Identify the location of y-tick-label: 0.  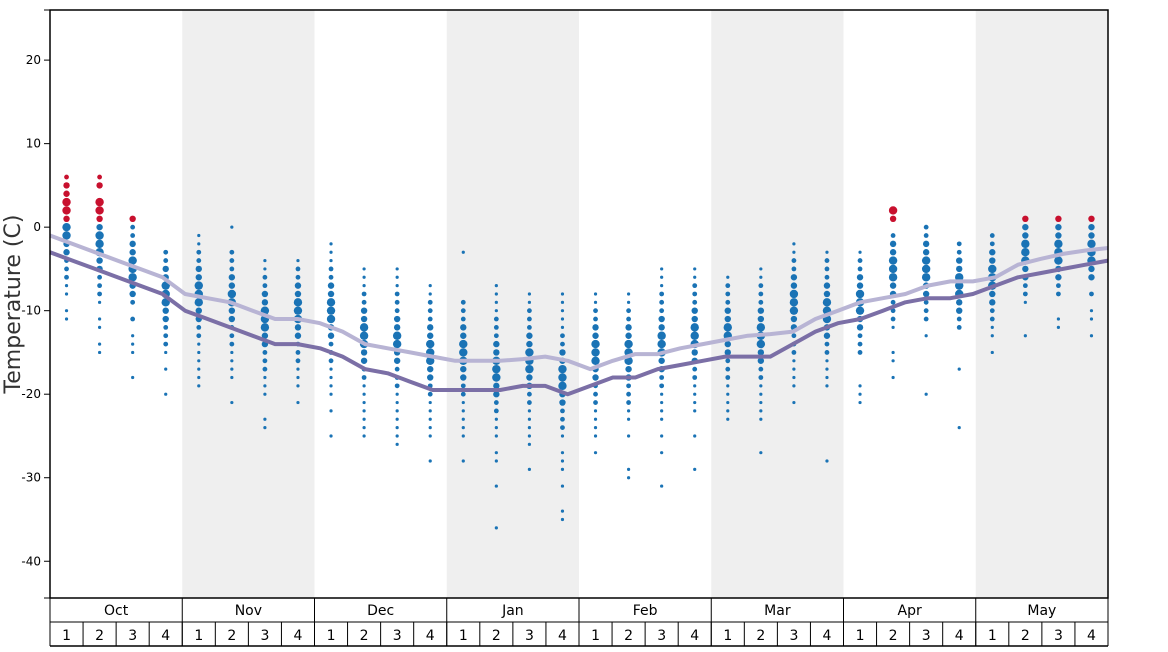
(37, 227).